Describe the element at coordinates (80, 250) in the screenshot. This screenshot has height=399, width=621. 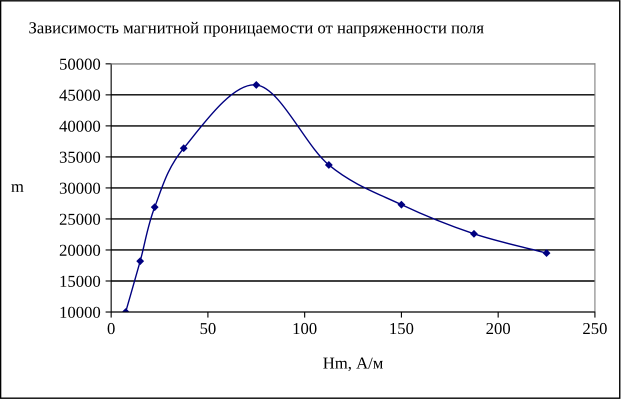
I see `y-tick-label: 20000` at that location.